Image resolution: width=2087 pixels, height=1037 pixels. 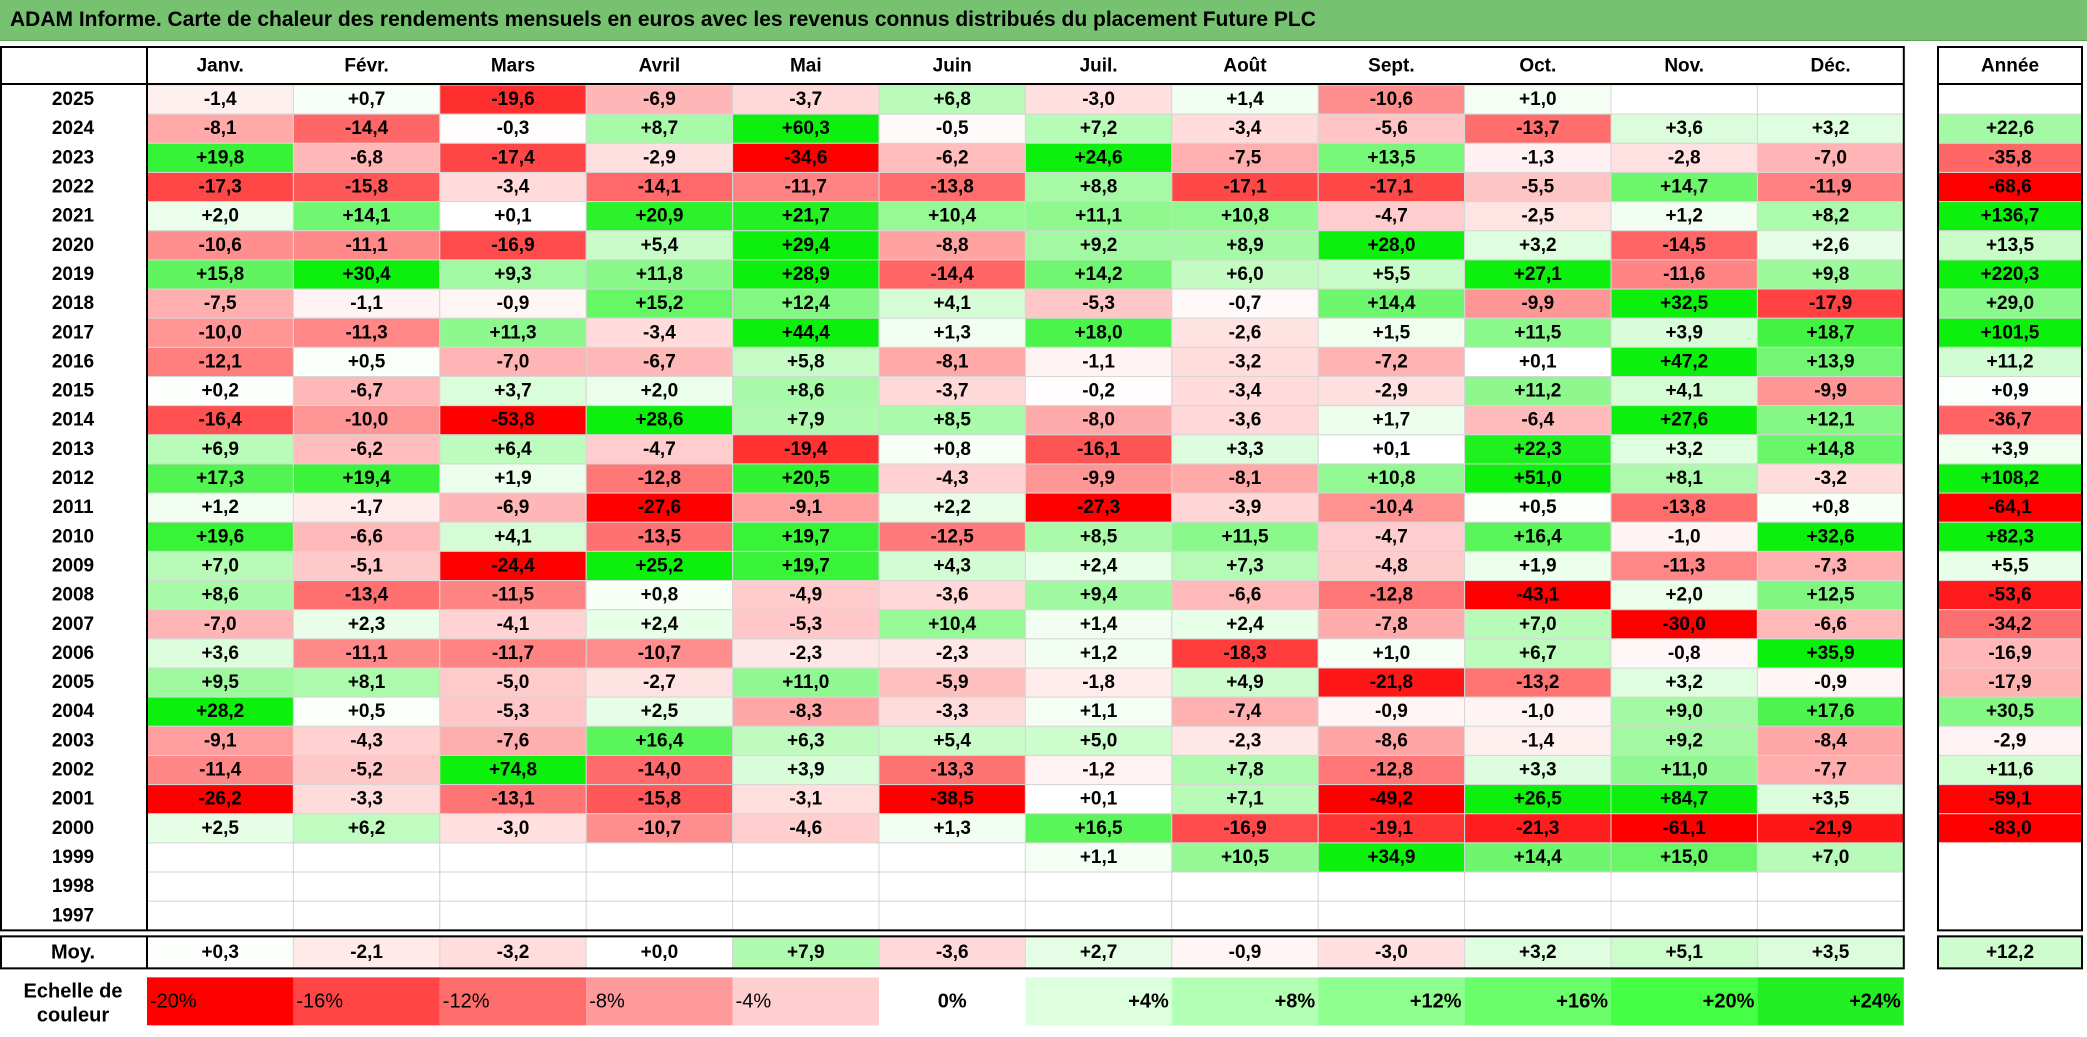 I want to click on cell-value: -5,2, so click(x=366, y=770).